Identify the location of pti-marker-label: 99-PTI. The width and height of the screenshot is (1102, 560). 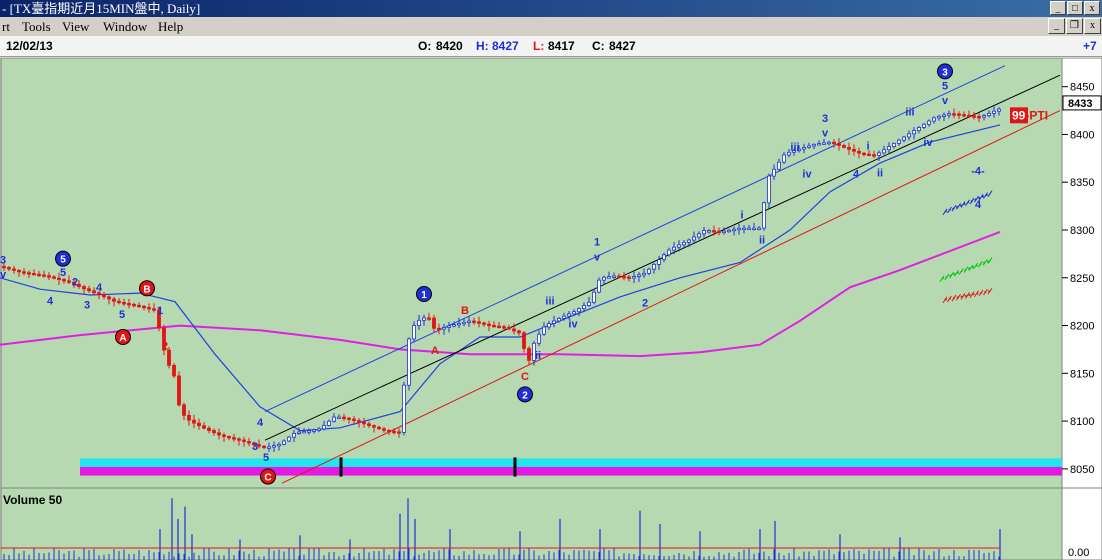
(1030, 115).